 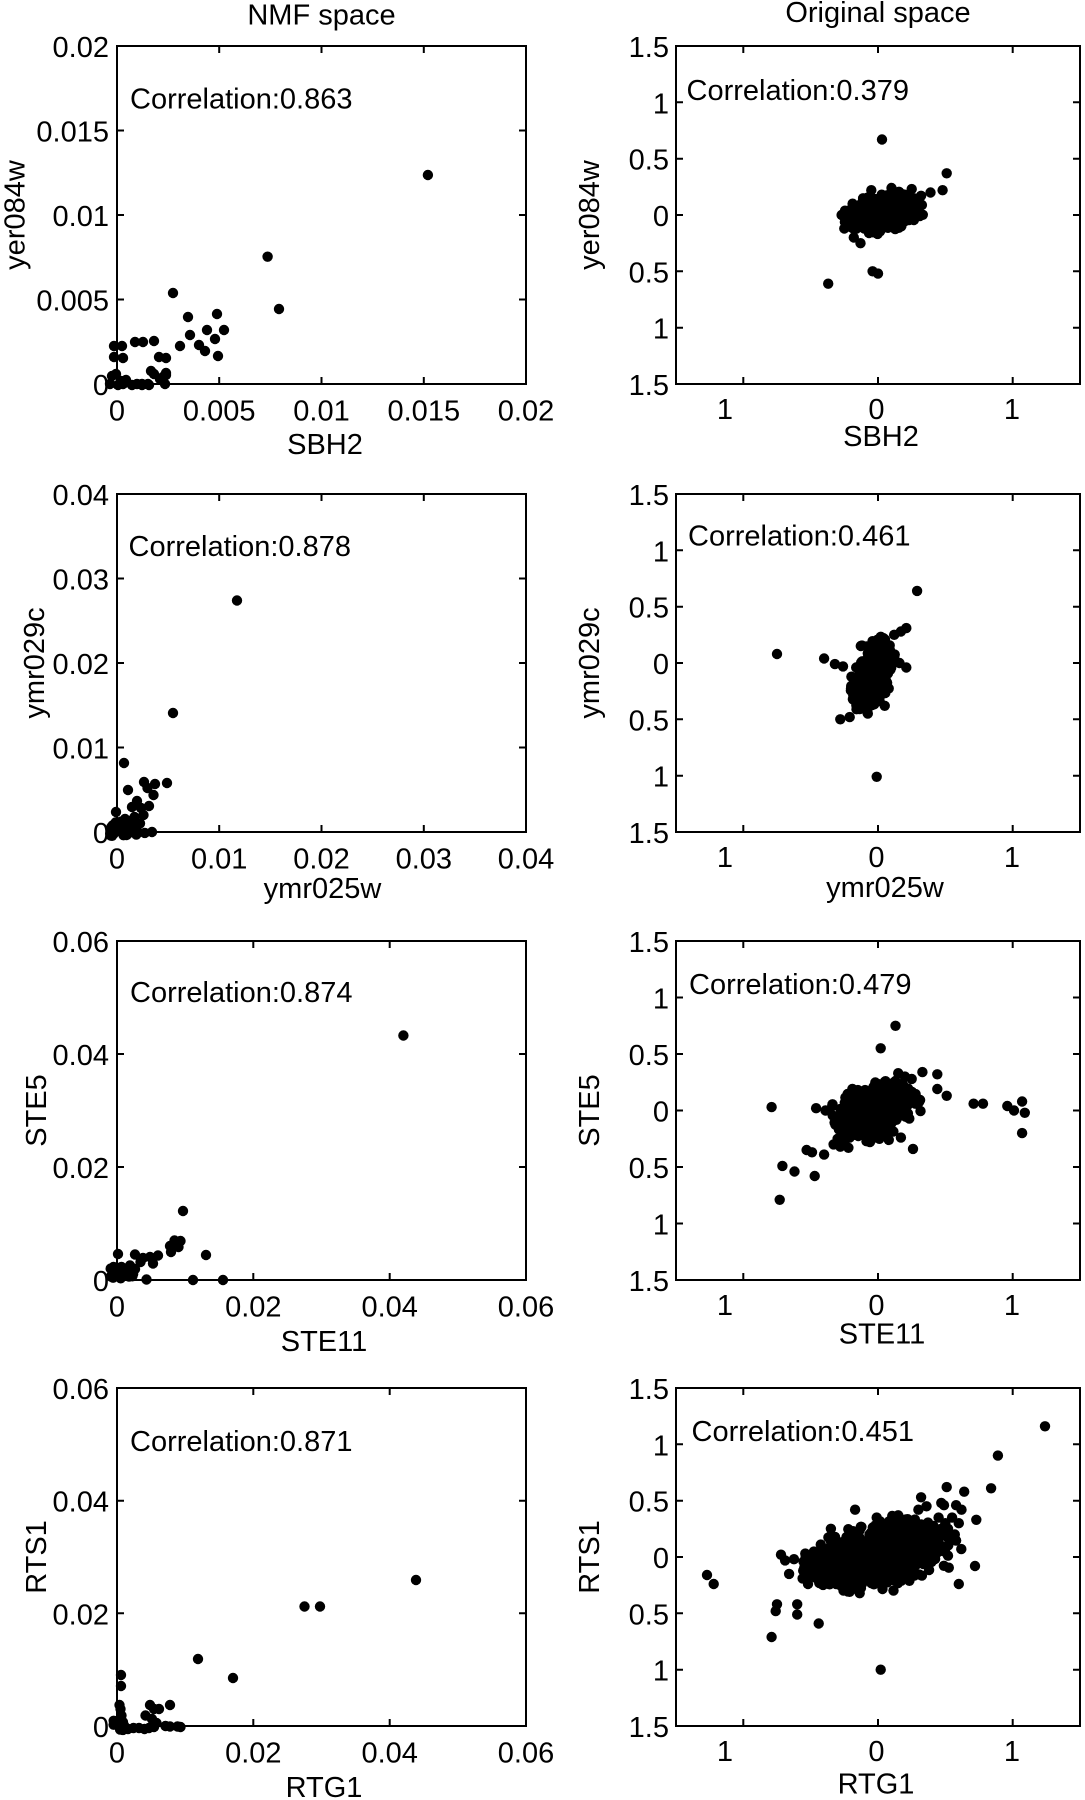 I want to click on svg-text: NMF space, so click(x=321, y=16).